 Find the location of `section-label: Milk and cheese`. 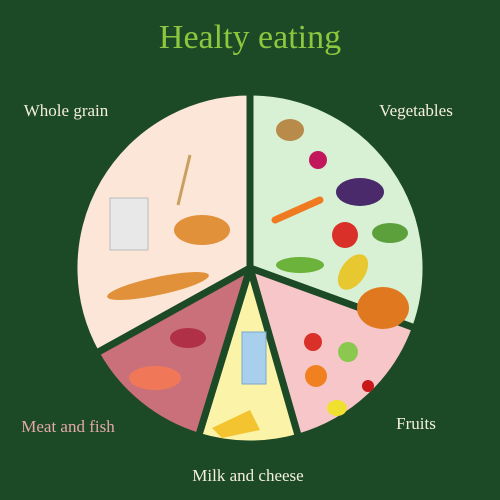

section-label: Milk and cheese is located at coordinates (247, 475).